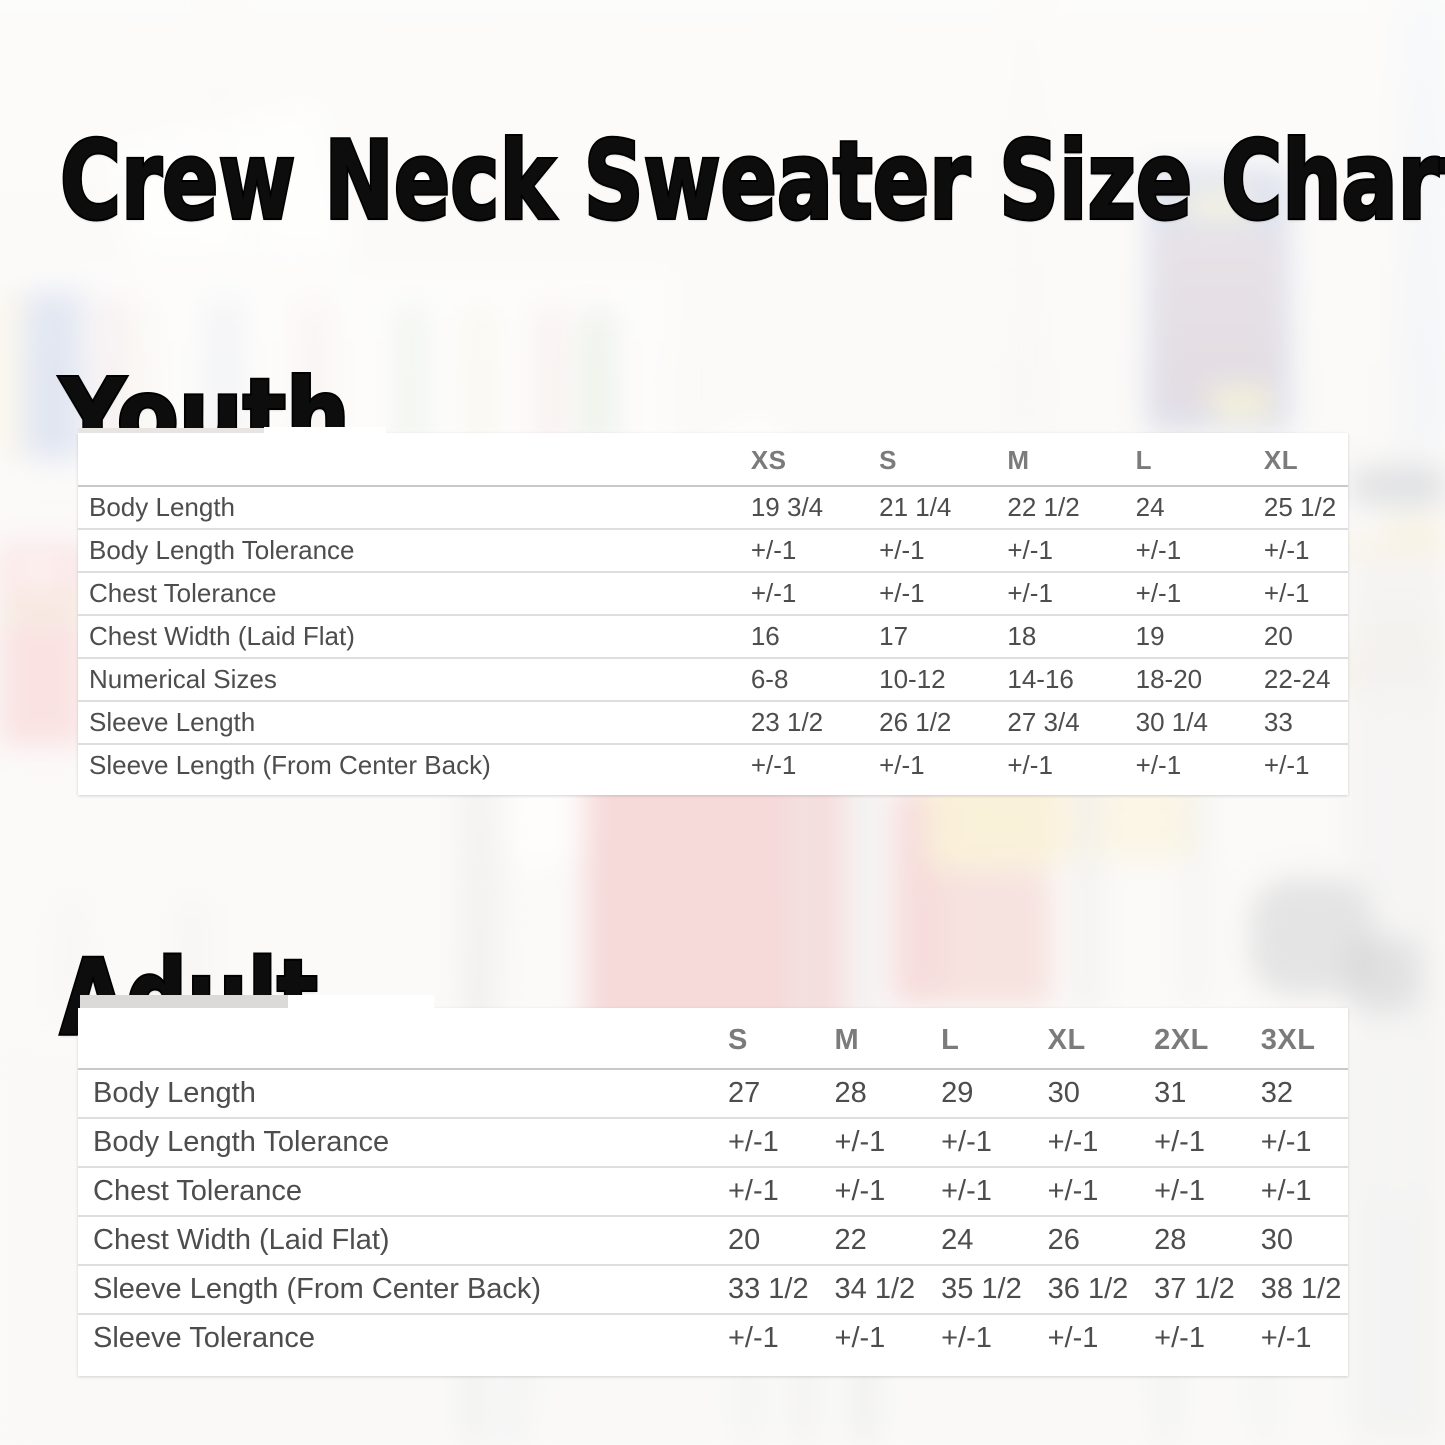 This screenshot has width=1445, height=1445. Describe the element at coordinates (1070, 679) in the screenshot. I see `size-value: 14-16` at that location.